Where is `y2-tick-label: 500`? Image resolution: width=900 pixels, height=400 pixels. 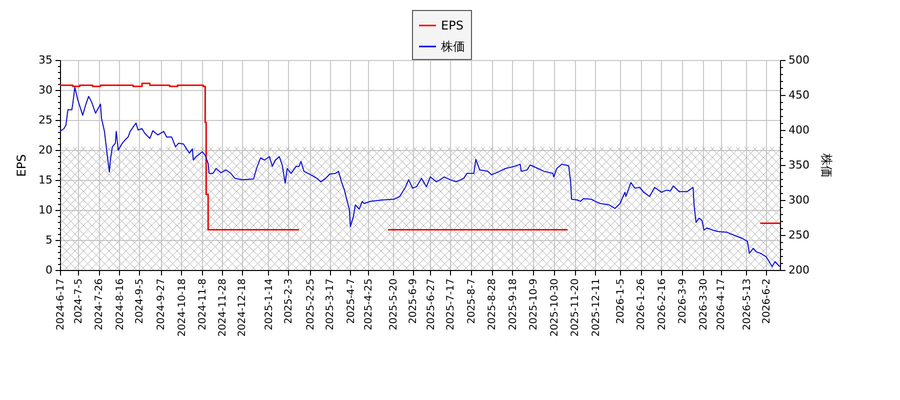
y2-tick-label: 500 is located at coordinates (799, 60).